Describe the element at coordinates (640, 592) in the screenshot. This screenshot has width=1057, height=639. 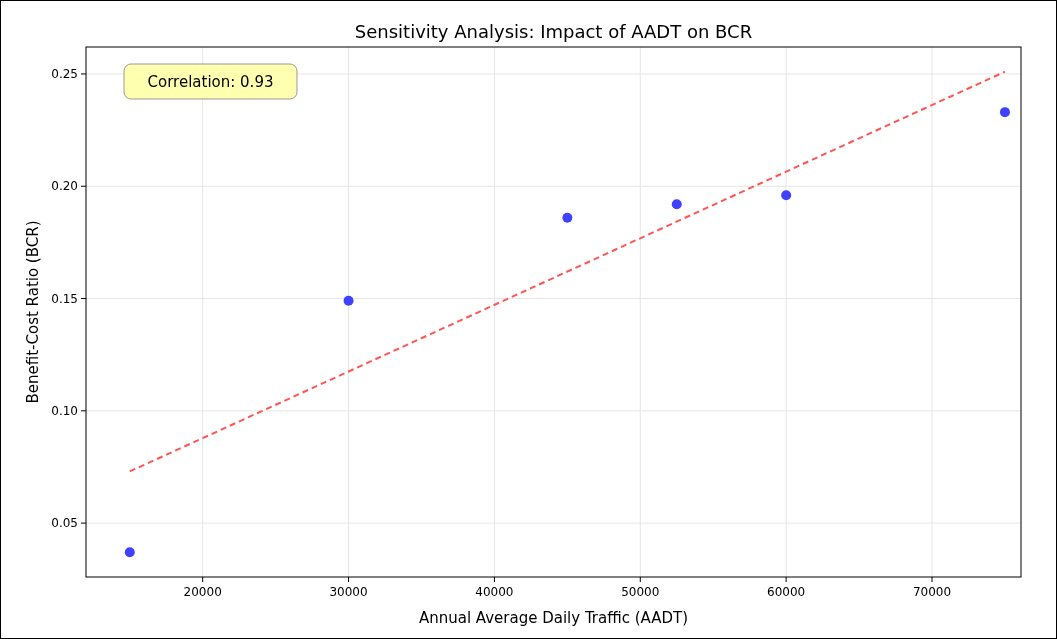
I see `x-tick-label: 50000` at that location.